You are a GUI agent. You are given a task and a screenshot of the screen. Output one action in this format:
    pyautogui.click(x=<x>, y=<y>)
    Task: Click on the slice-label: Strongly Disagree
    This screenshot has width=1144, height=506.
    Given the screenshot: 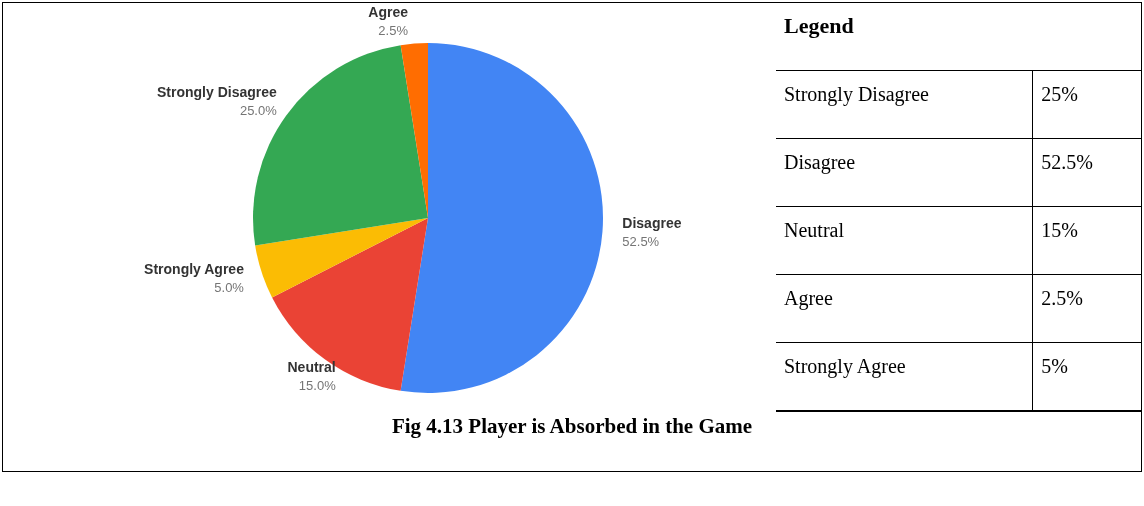 What is the action you would take?
    pyautogui.click(x=216, y=92)
    